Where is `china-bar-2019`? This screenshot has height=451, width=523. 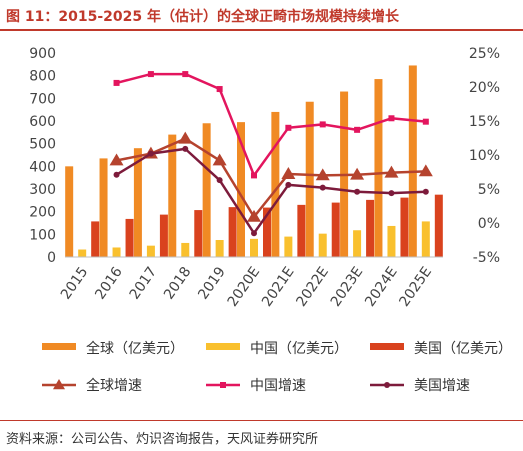 china-bar-2019 is located at coordinates (219, 248).